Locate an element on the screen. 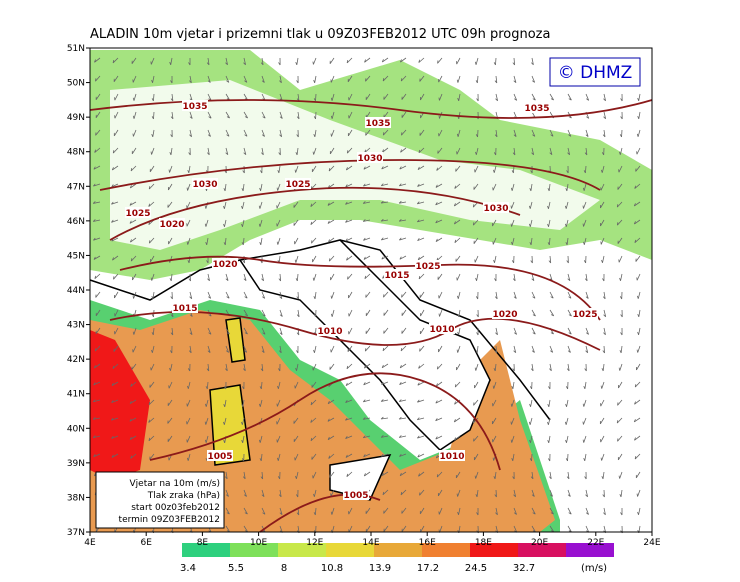 This screenshot has width=740, height=582. isobar-label: 1030 is located at coordinates (495, 209).